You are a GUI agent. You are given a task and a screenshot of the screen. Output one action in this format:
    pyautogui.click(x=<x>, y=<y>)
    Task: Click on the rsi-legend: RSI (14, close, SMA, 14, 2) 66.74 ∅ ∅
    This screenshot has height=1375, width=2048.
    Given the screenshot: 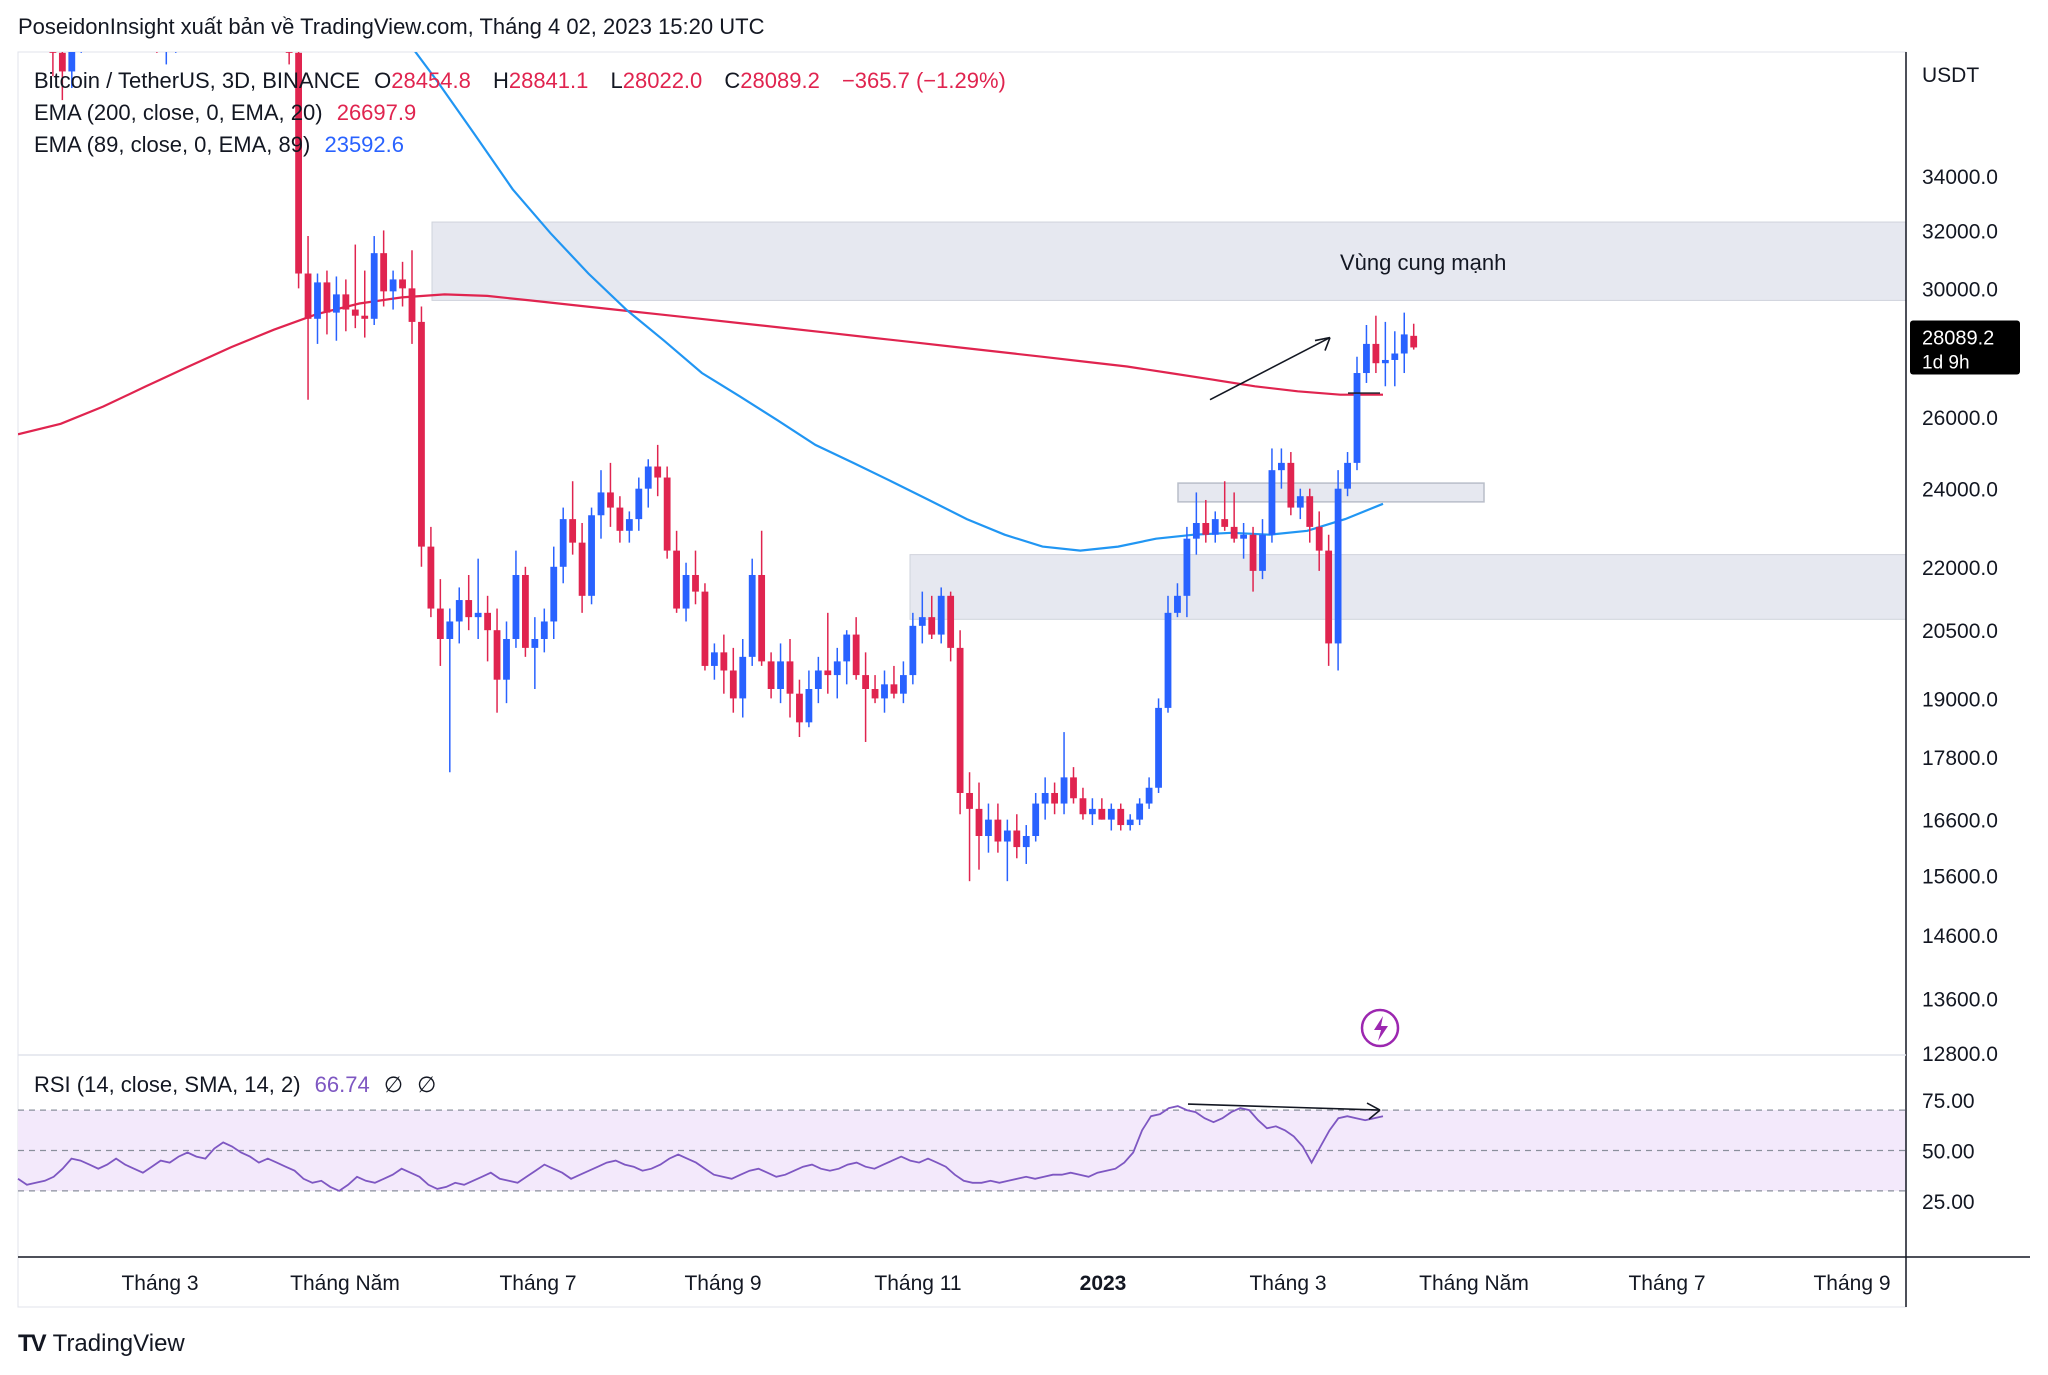 What is the action you would take?
    pyautogui.click(x=239, y=1085)
    